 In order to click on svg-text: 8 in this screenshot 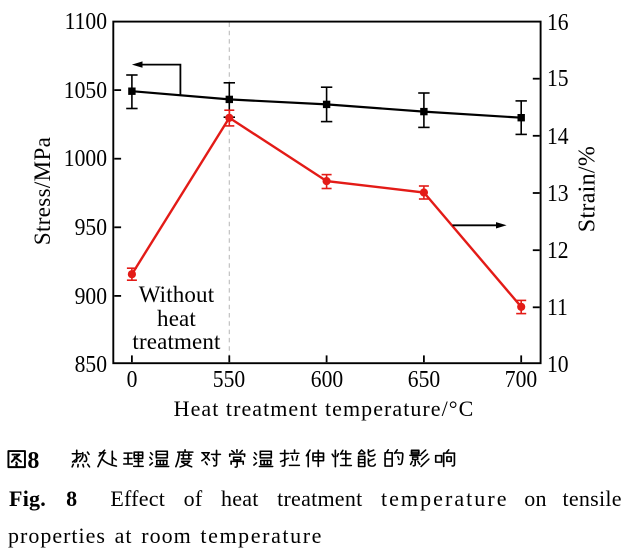, I will do `click(33, 461)`.